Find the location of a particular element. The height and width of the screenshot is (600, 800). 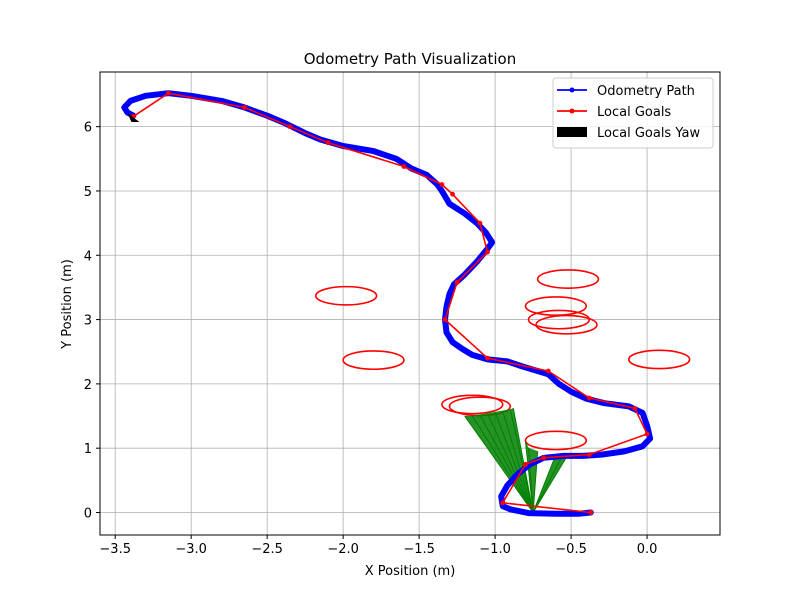

x-tick-label: −1.5 is located at coordinates (419, 549).